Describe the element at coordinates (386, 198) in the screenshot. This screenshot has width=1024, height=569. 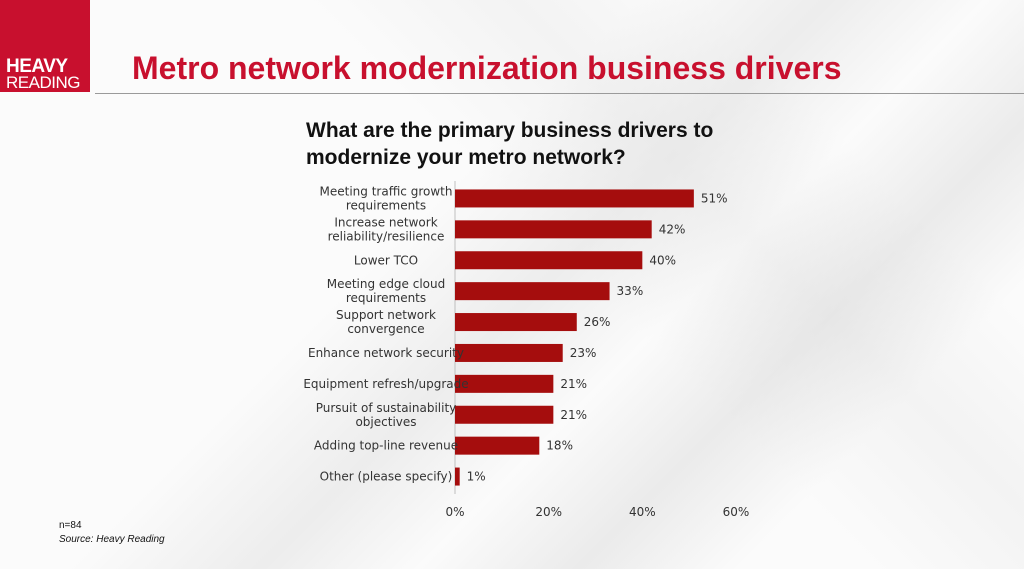
I see `category-label: Meeting traffic growth requirements` at that location.